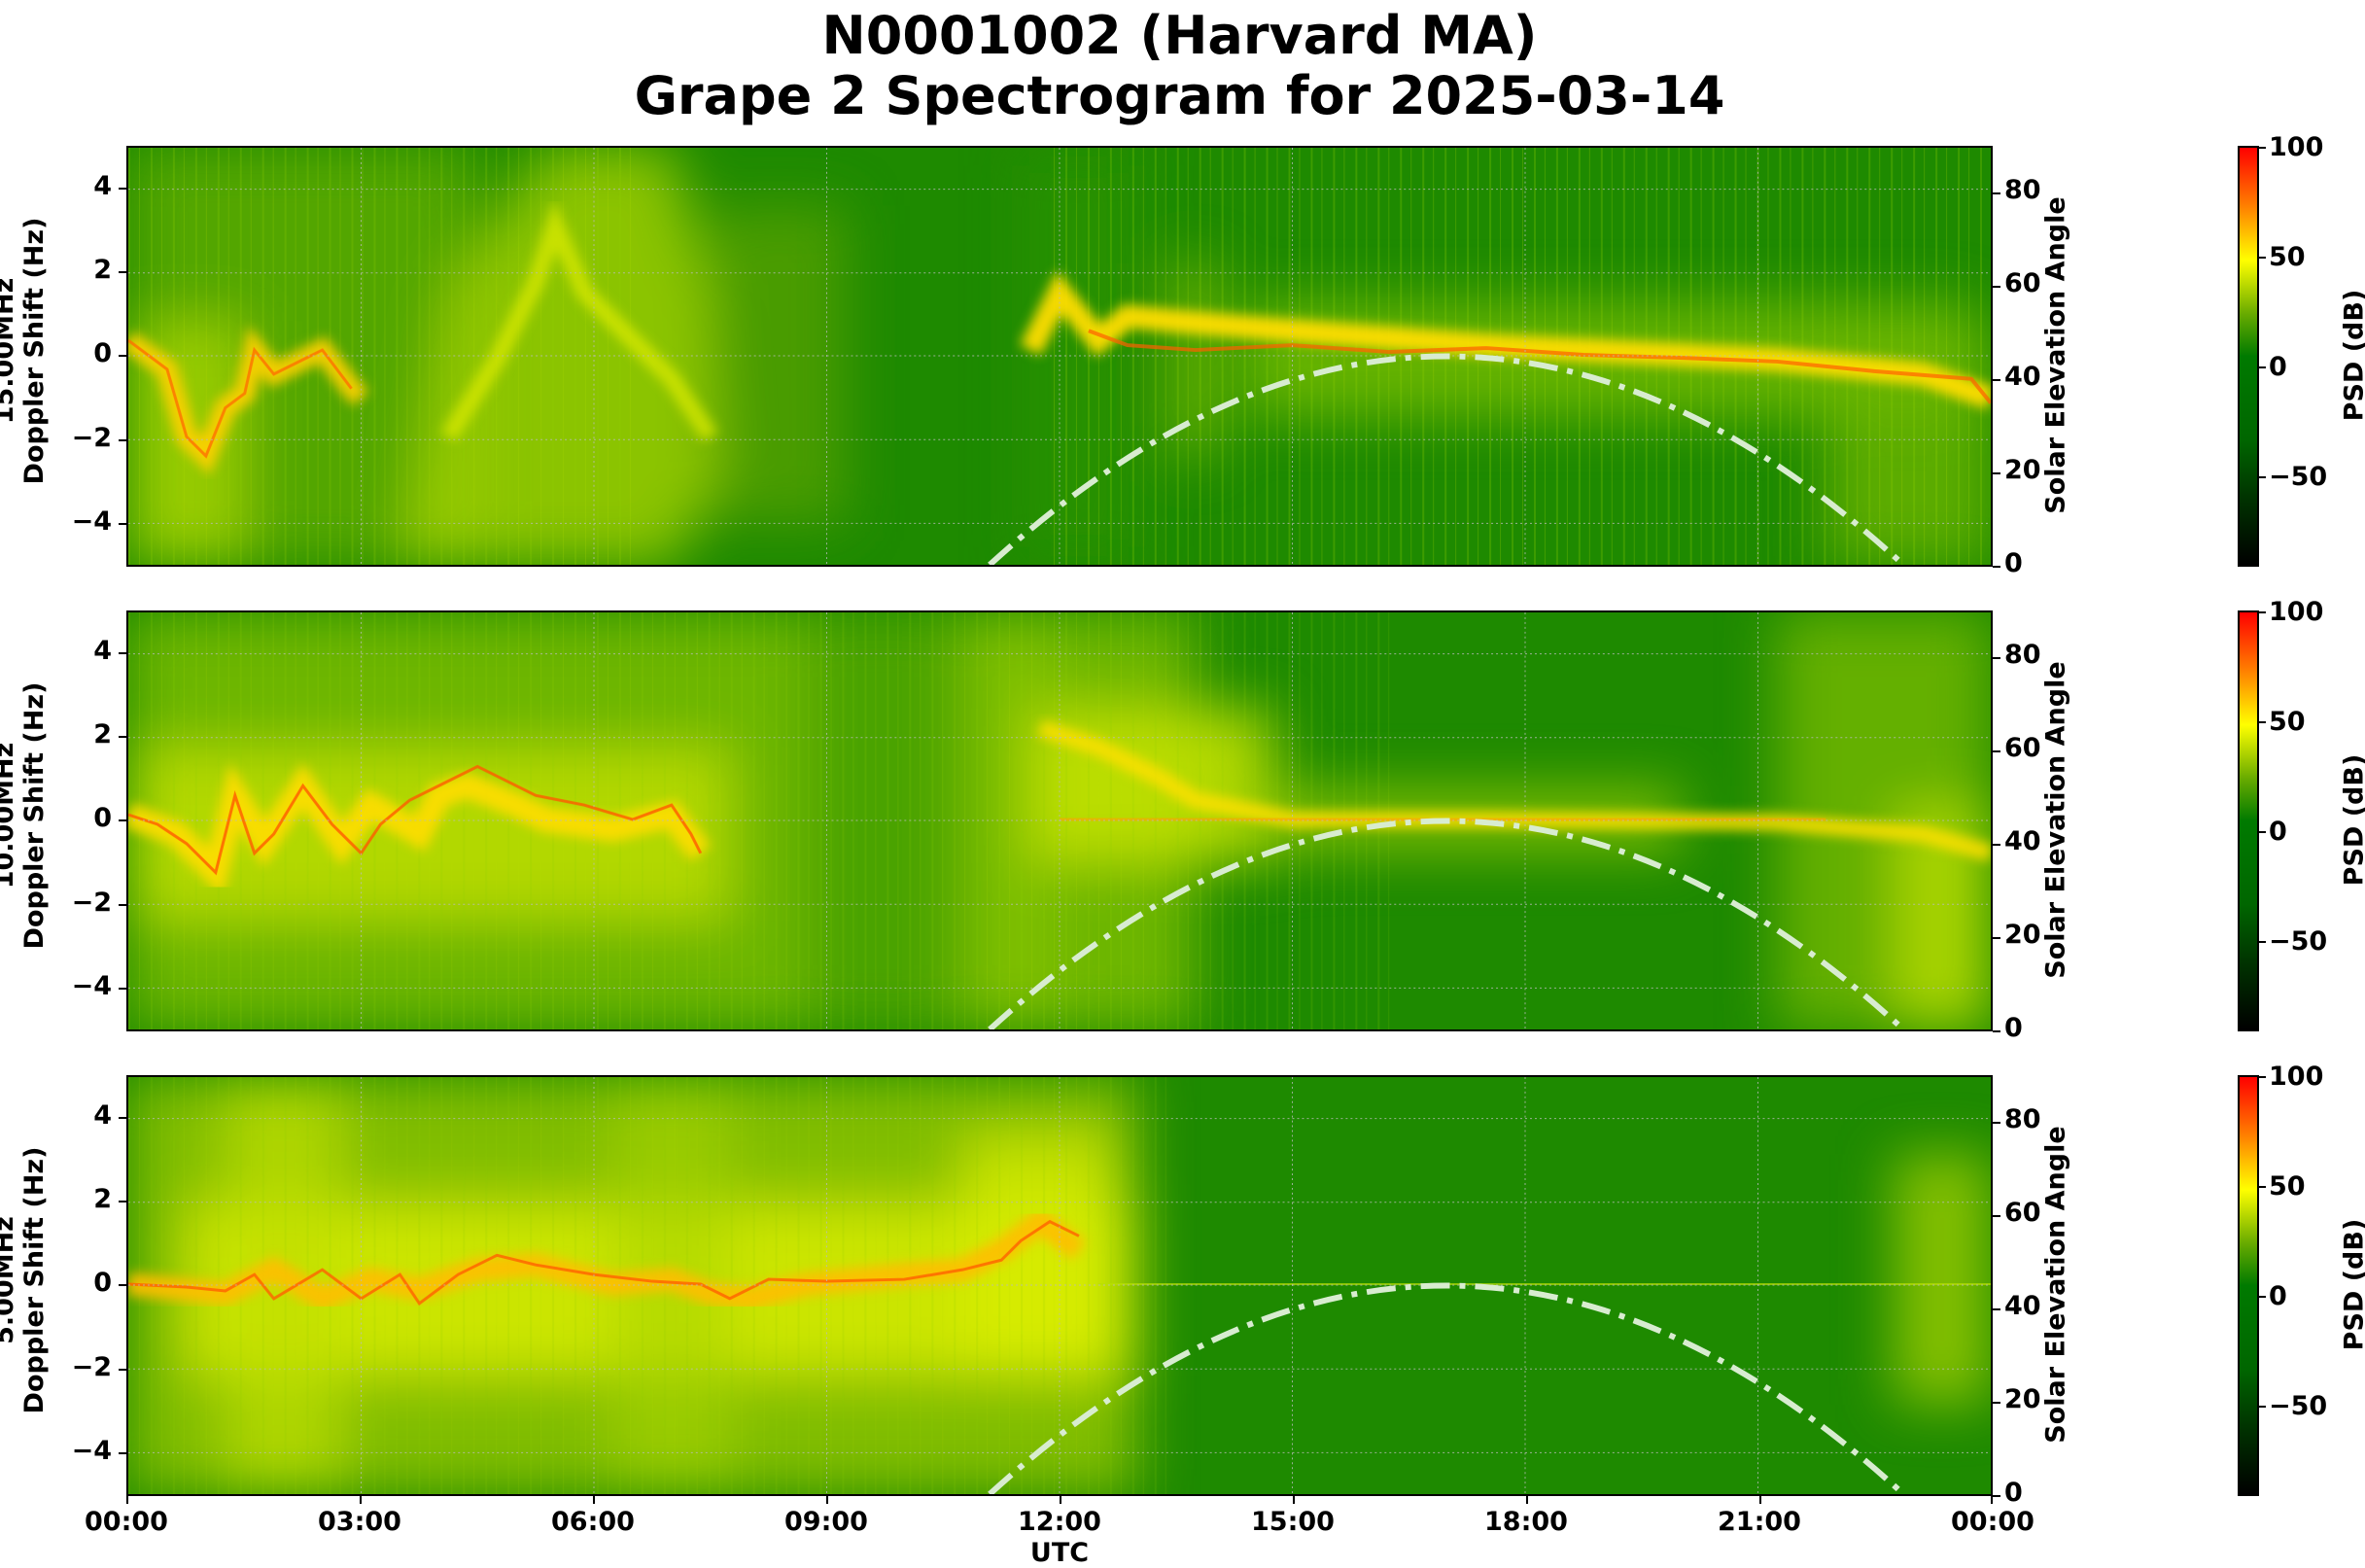 This screenshot has width=2365, height=1568. Describe the element at coordinates (2278, 1296) in the screenshot. I see `colorbar-tick: 0` at that location.